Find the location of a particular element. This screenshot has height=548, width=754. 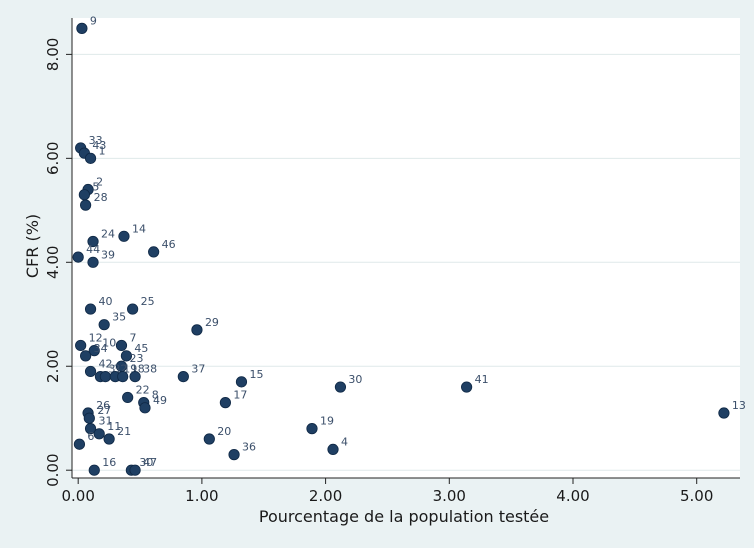

data-point-label: 4 is located at coordinates (344, 441).